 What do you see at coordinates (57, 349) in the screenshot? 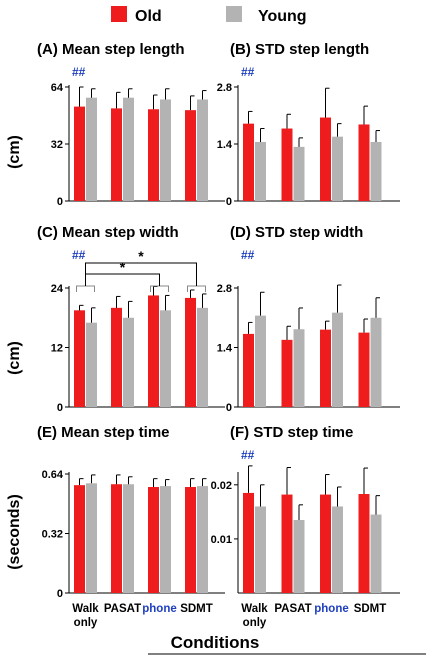
I see `y-tick-label: 12` at bounding box center [57, 349].